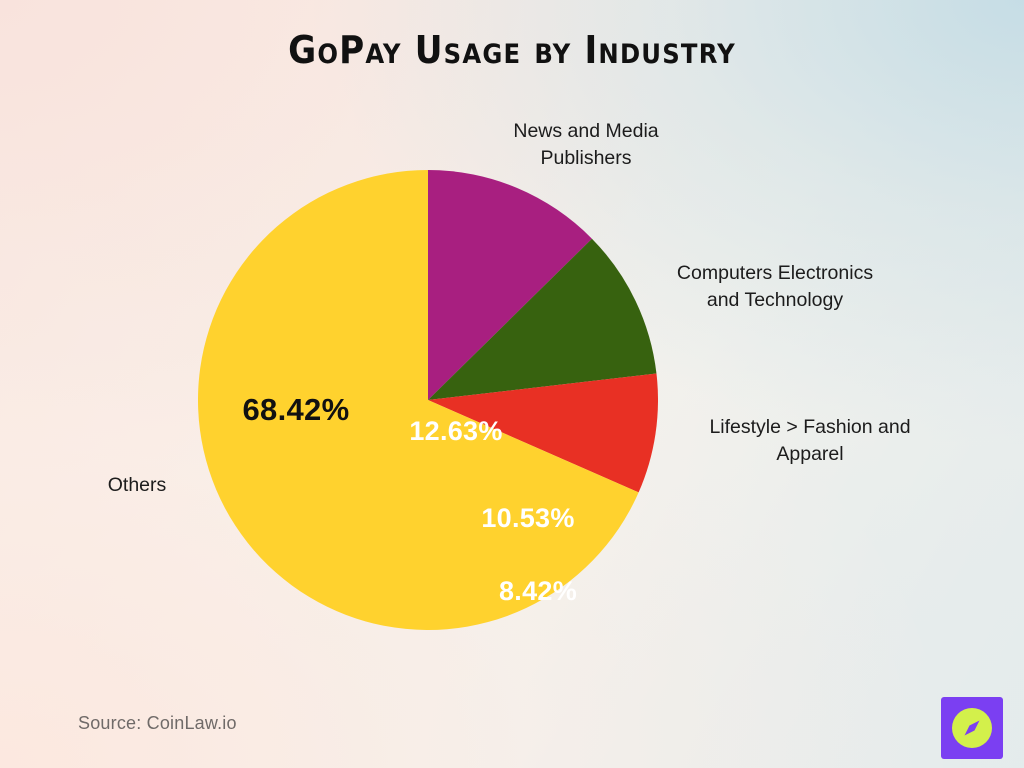 Image resolution: width=1024 pixels, height=768 pixels. I want to click on pie-value-news: 12.63%, so click(455, 431).